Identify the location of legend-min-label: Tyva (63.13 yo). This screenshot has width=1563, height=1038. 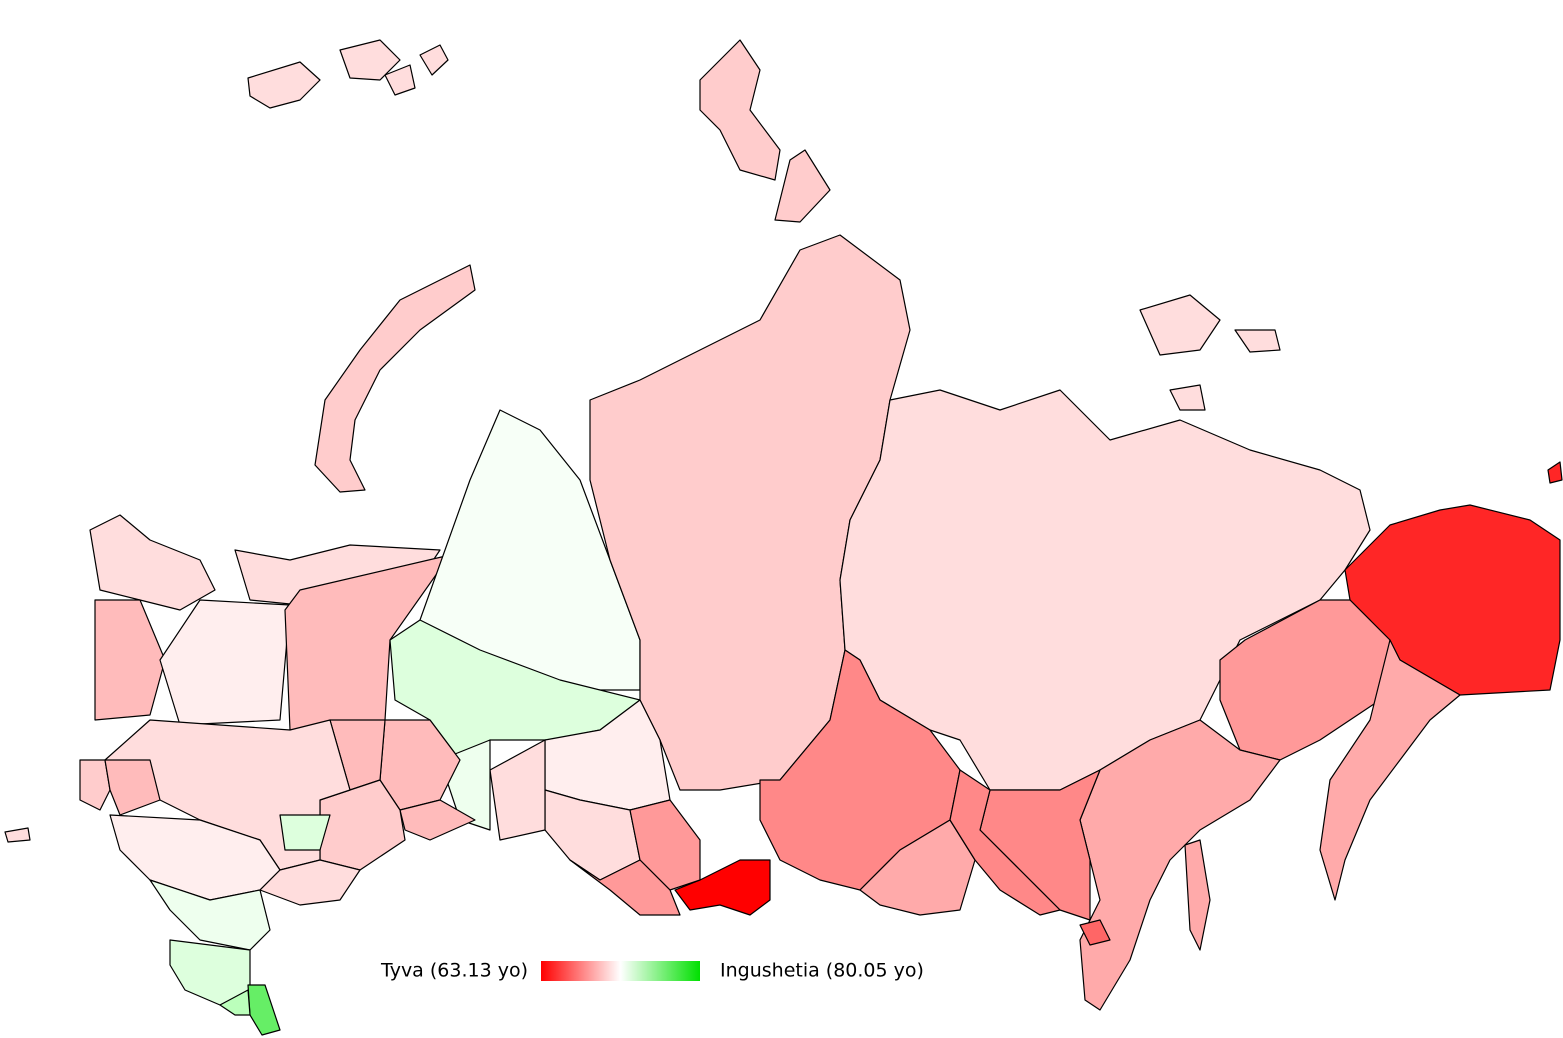
(454, 971).